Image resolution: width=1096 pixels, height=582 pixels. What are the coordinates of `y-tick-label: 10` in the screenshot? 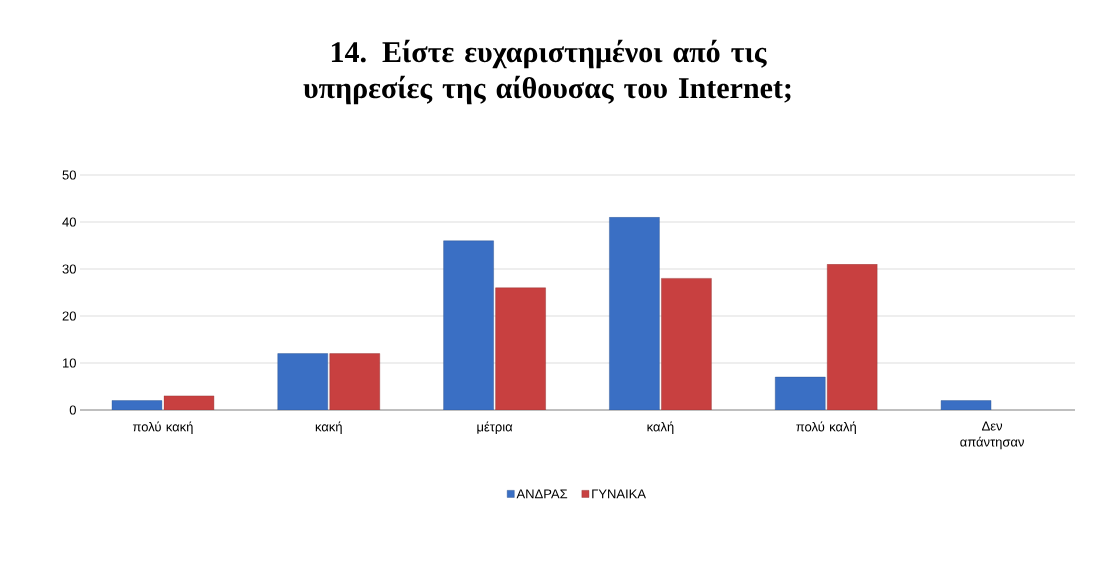 It's located at (69, 363).